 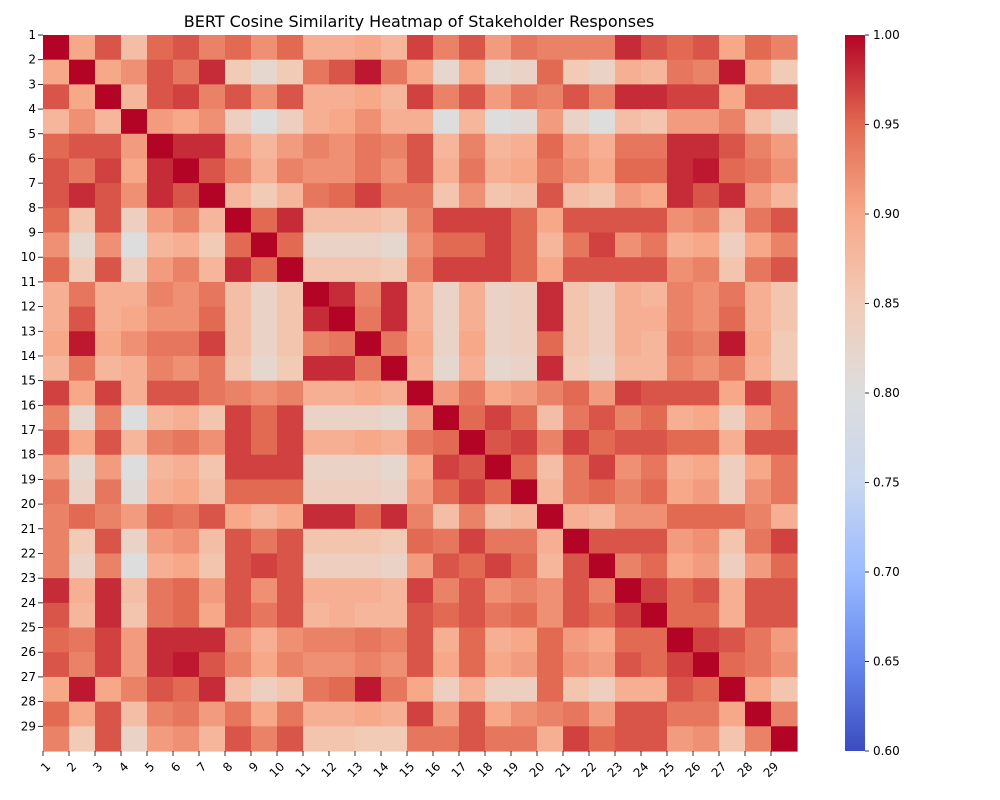 What do you see at coordinates (355, 769) in the screenshot?
I see `column-tick-label: 13` at bounding box center [355, 769].